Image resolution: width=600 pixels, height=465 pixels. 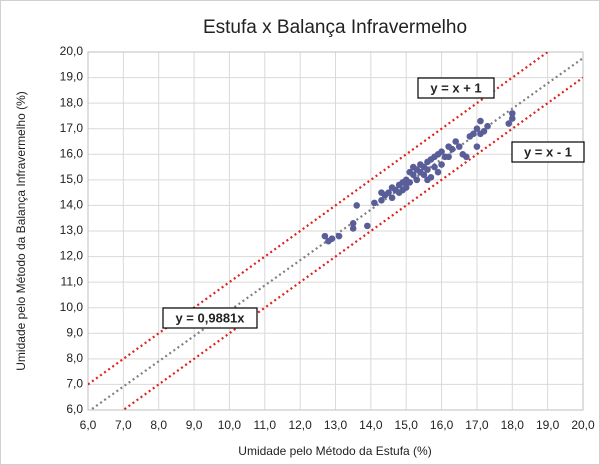 What do you see at coordinates (72, 307) in the screenshot?
I see `y-tick-label: 10,0` at bounding box center [72, 307].